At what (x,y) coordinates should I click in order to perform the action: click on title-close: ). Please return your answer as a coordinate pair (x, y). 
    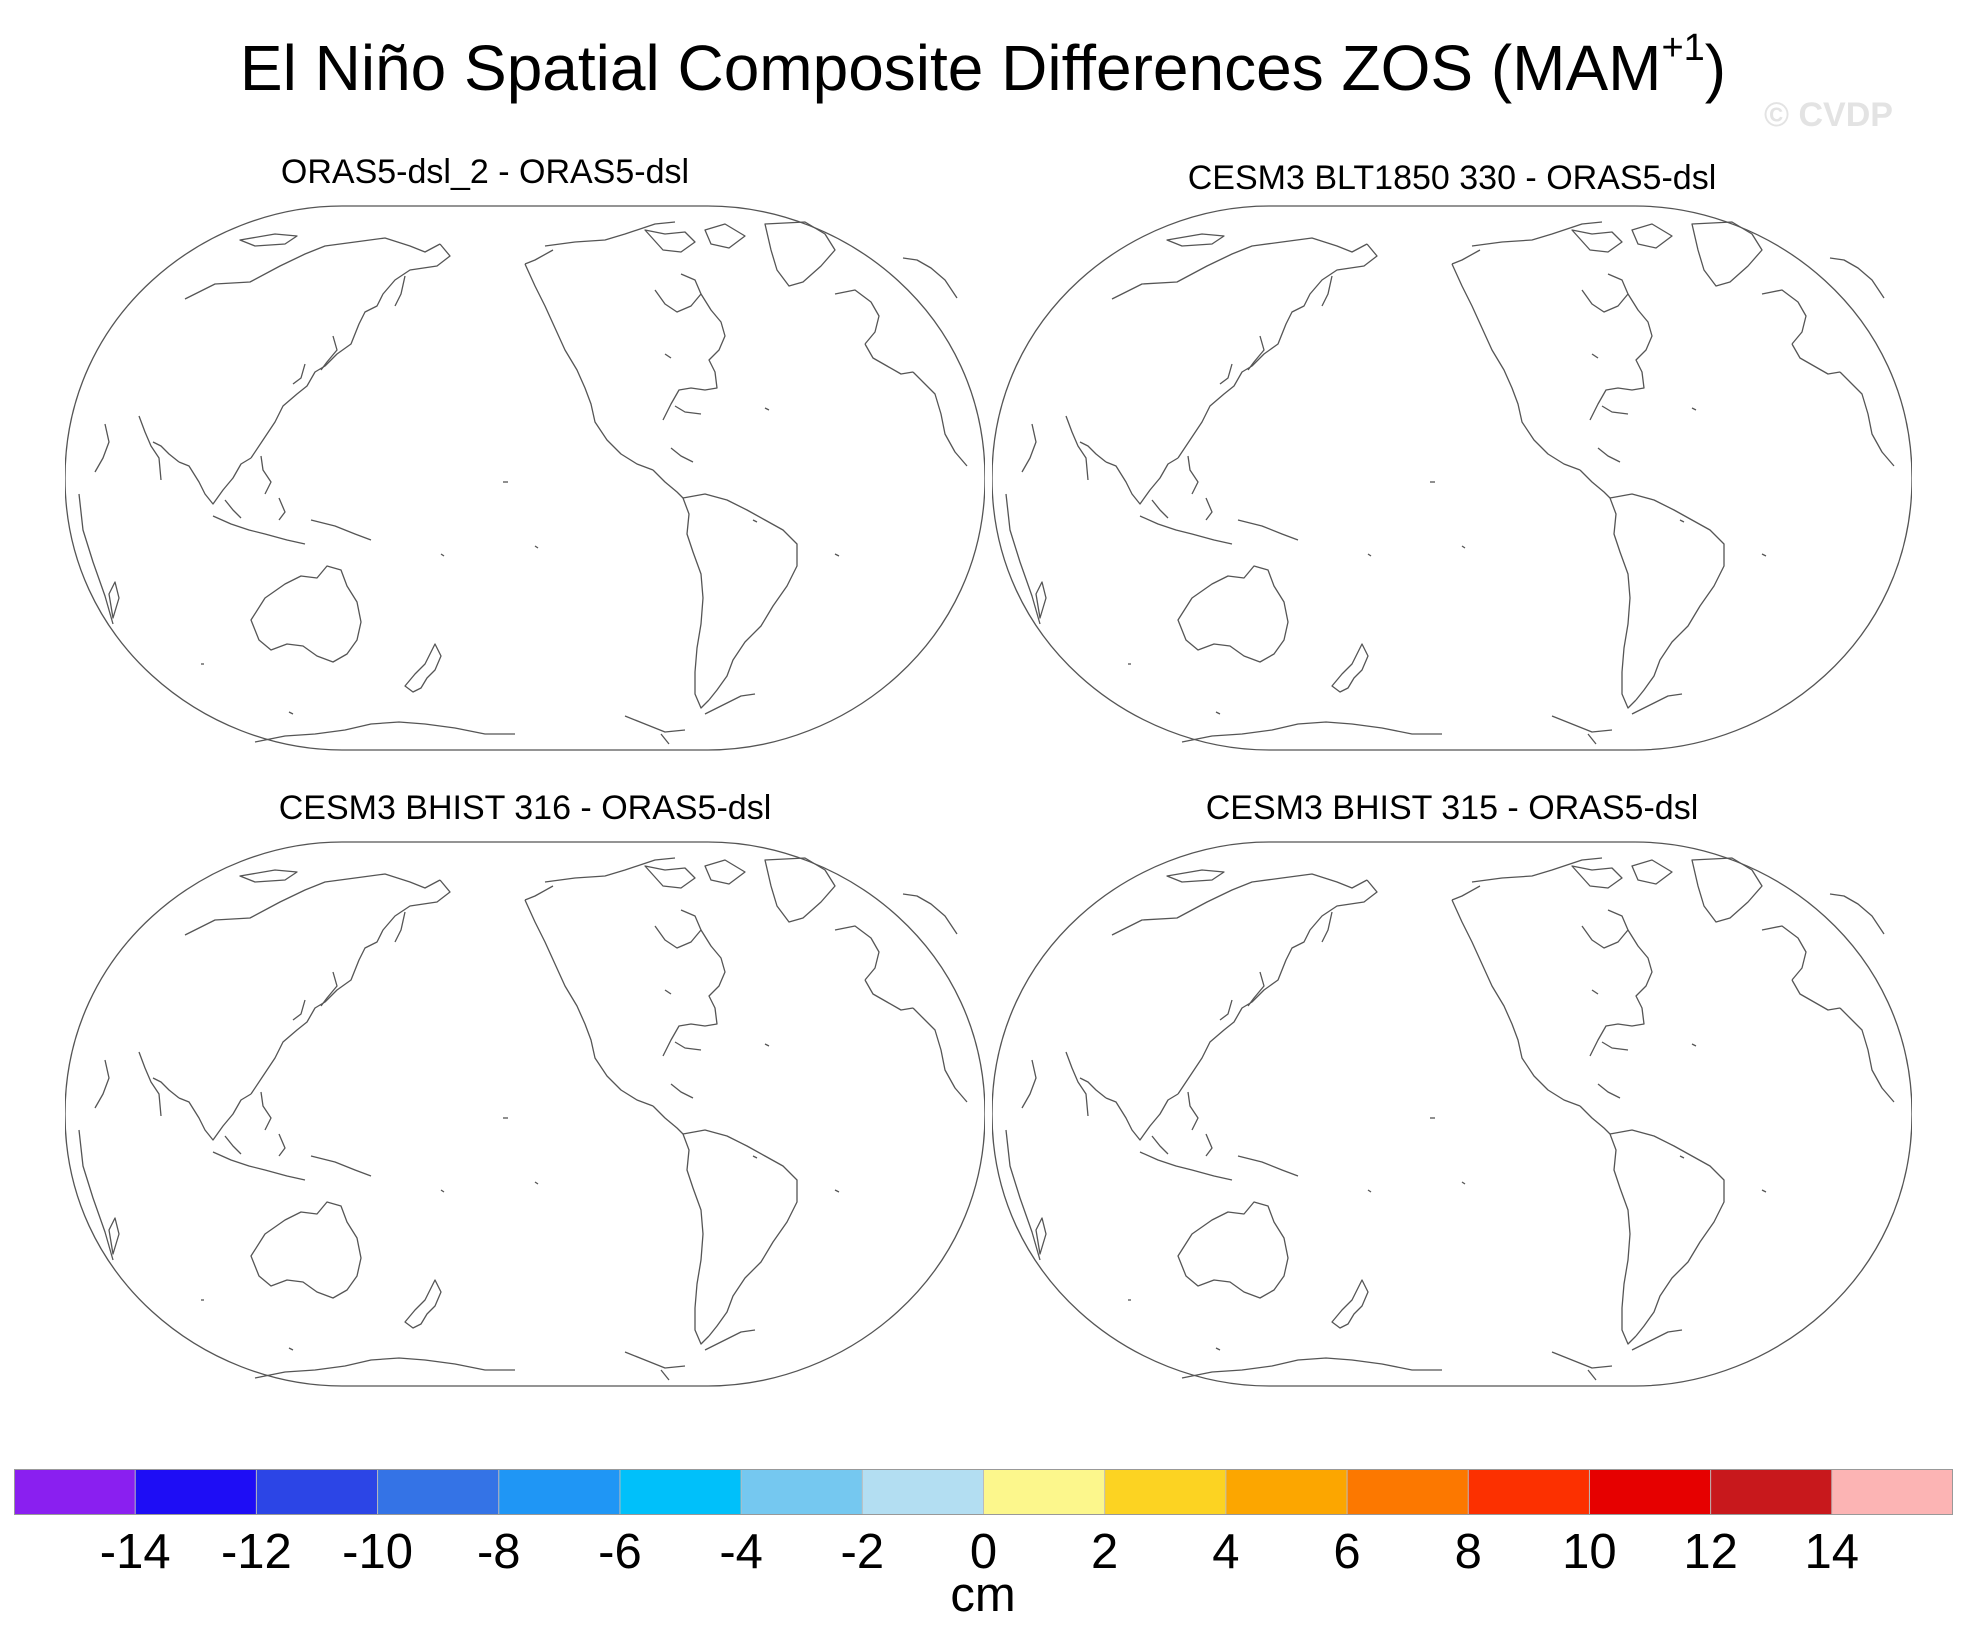
    Looking at the image, I should click on (1715, 68).